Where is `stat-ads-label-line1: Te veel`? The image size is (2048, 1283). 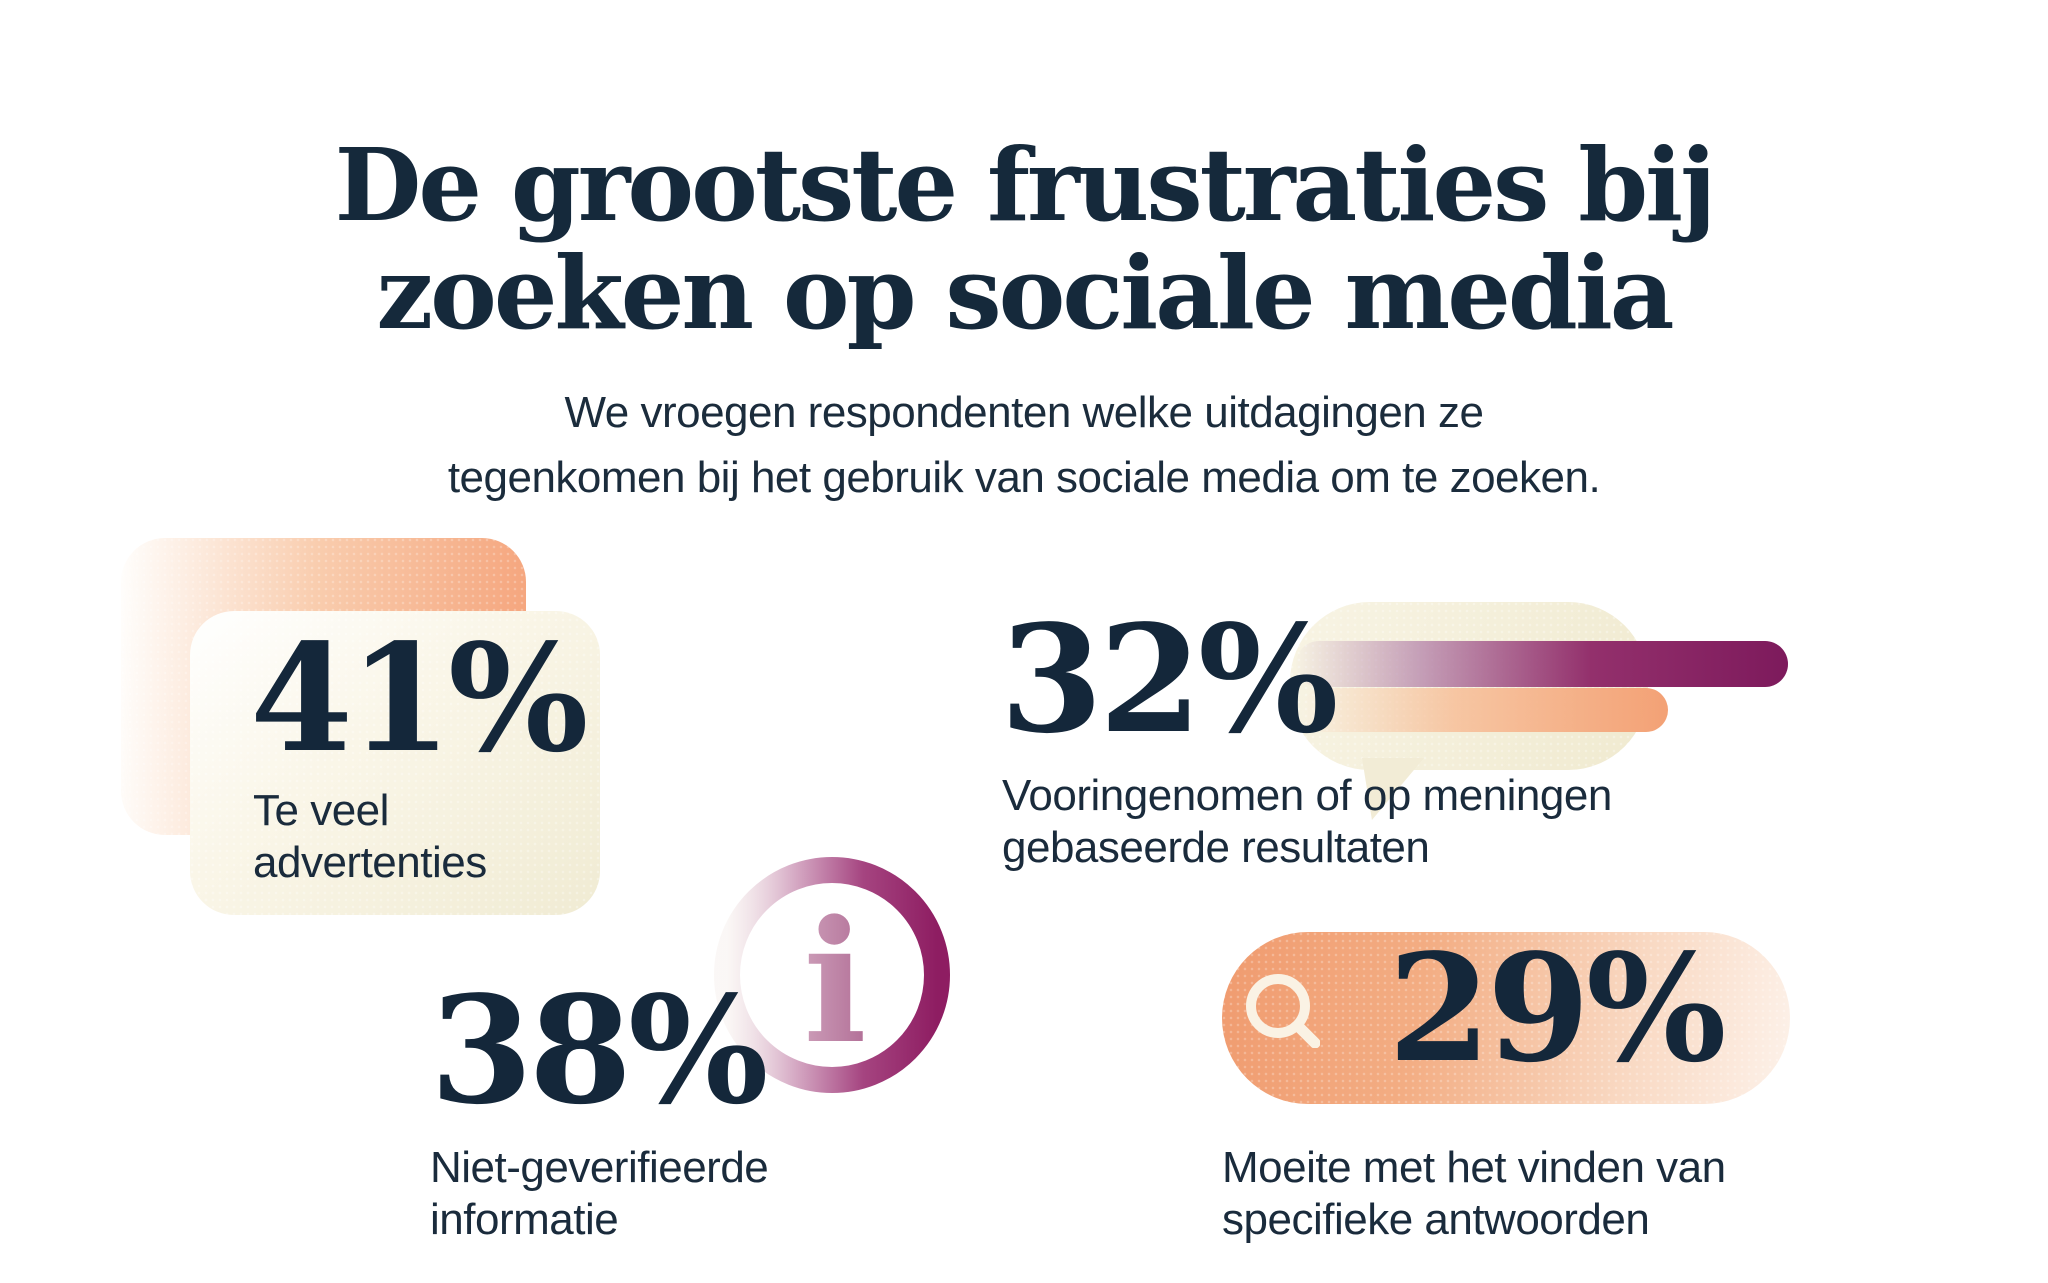 stat-ads-label-line1: Te veel is located at coordinates (321, 810).